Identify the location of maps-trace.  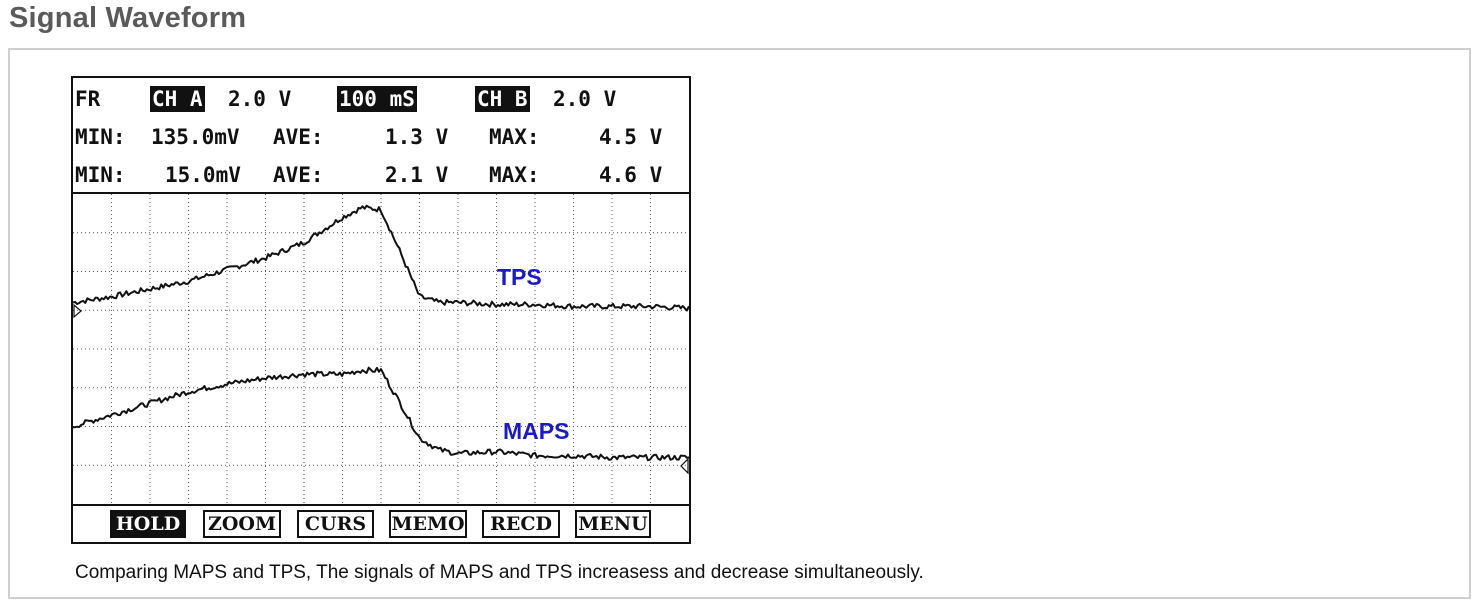
(381, 414).